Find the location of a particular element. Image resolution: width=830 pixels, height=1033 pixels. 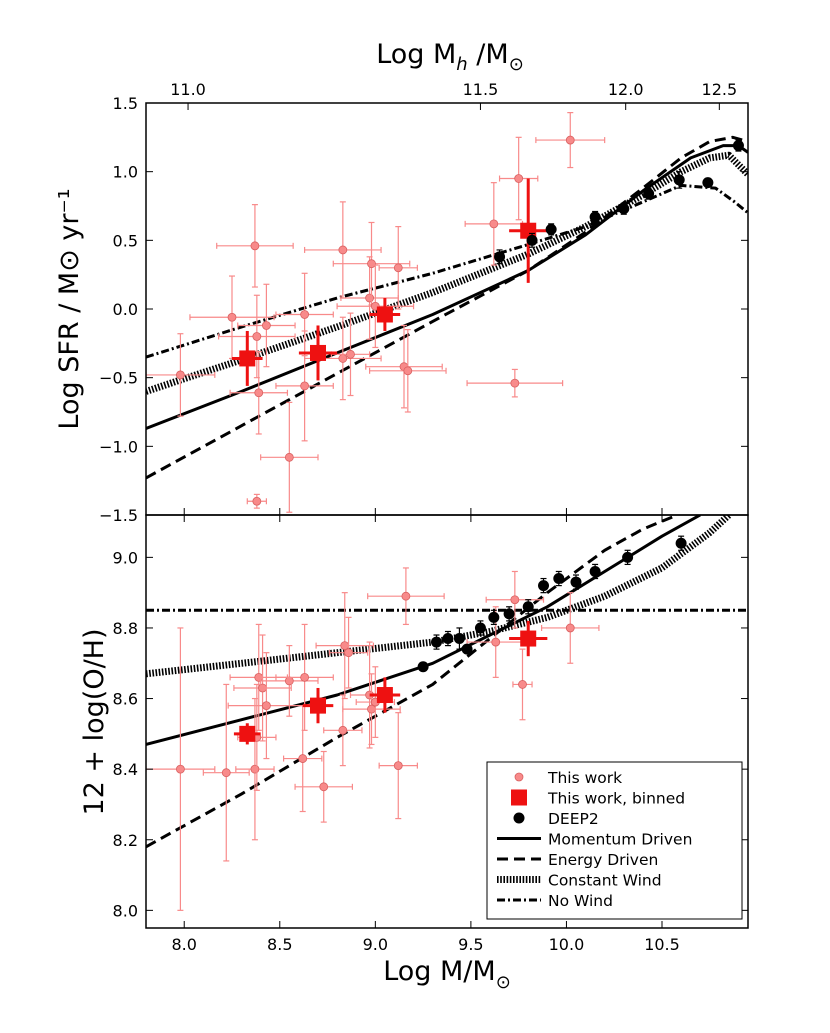

x-tick-label: 8.0 is located at coordinates (183, 944).